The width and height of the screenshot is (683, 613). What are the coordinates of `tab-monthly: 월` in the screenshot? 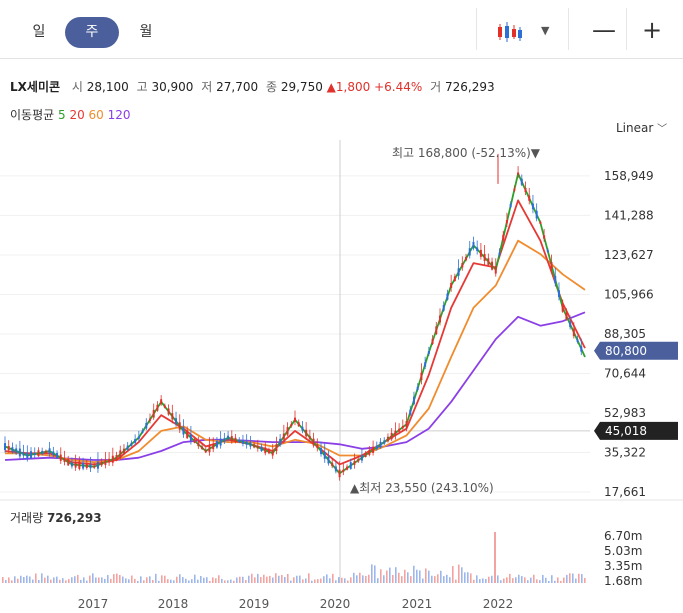 It's located at (146, 32).